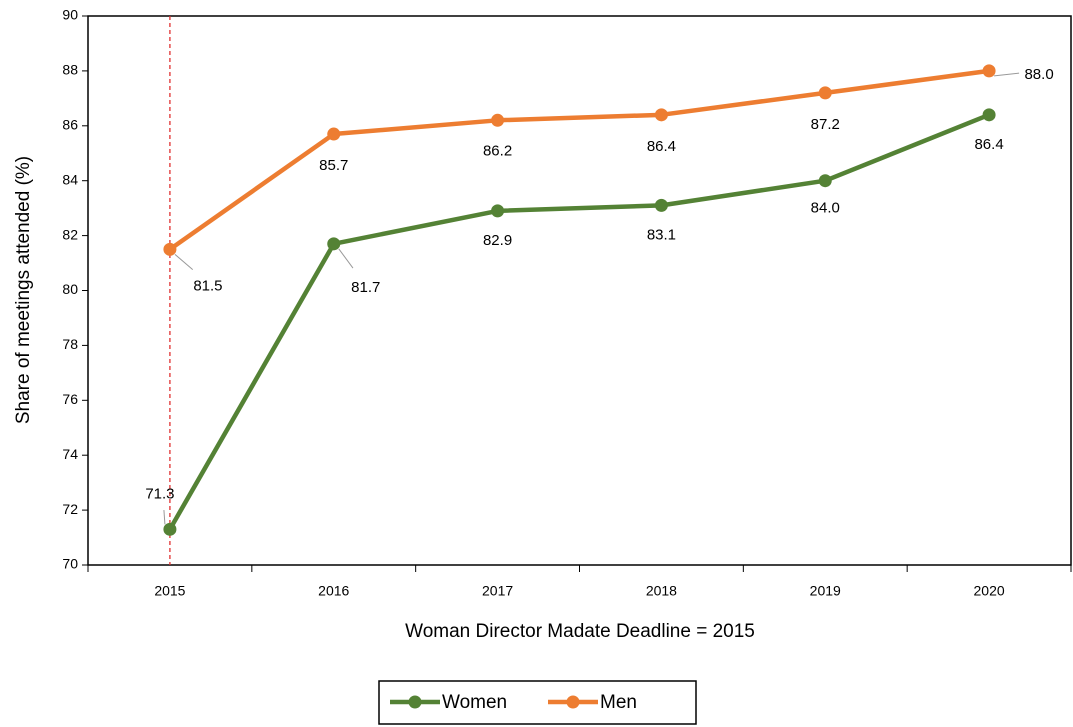 The height and width of the screenshot is (727, 1073). Describe the element at coordinates (70, 70) in the screenshot. I see `y-tick-label: 88` at that location.